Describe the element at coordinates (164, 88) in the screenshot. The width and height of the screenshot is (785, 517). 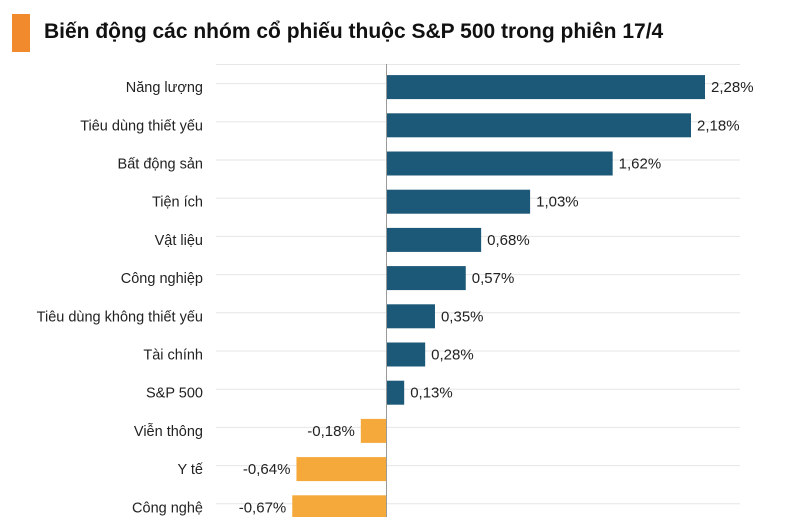
I see `category-label: Năng lượng` at that location.